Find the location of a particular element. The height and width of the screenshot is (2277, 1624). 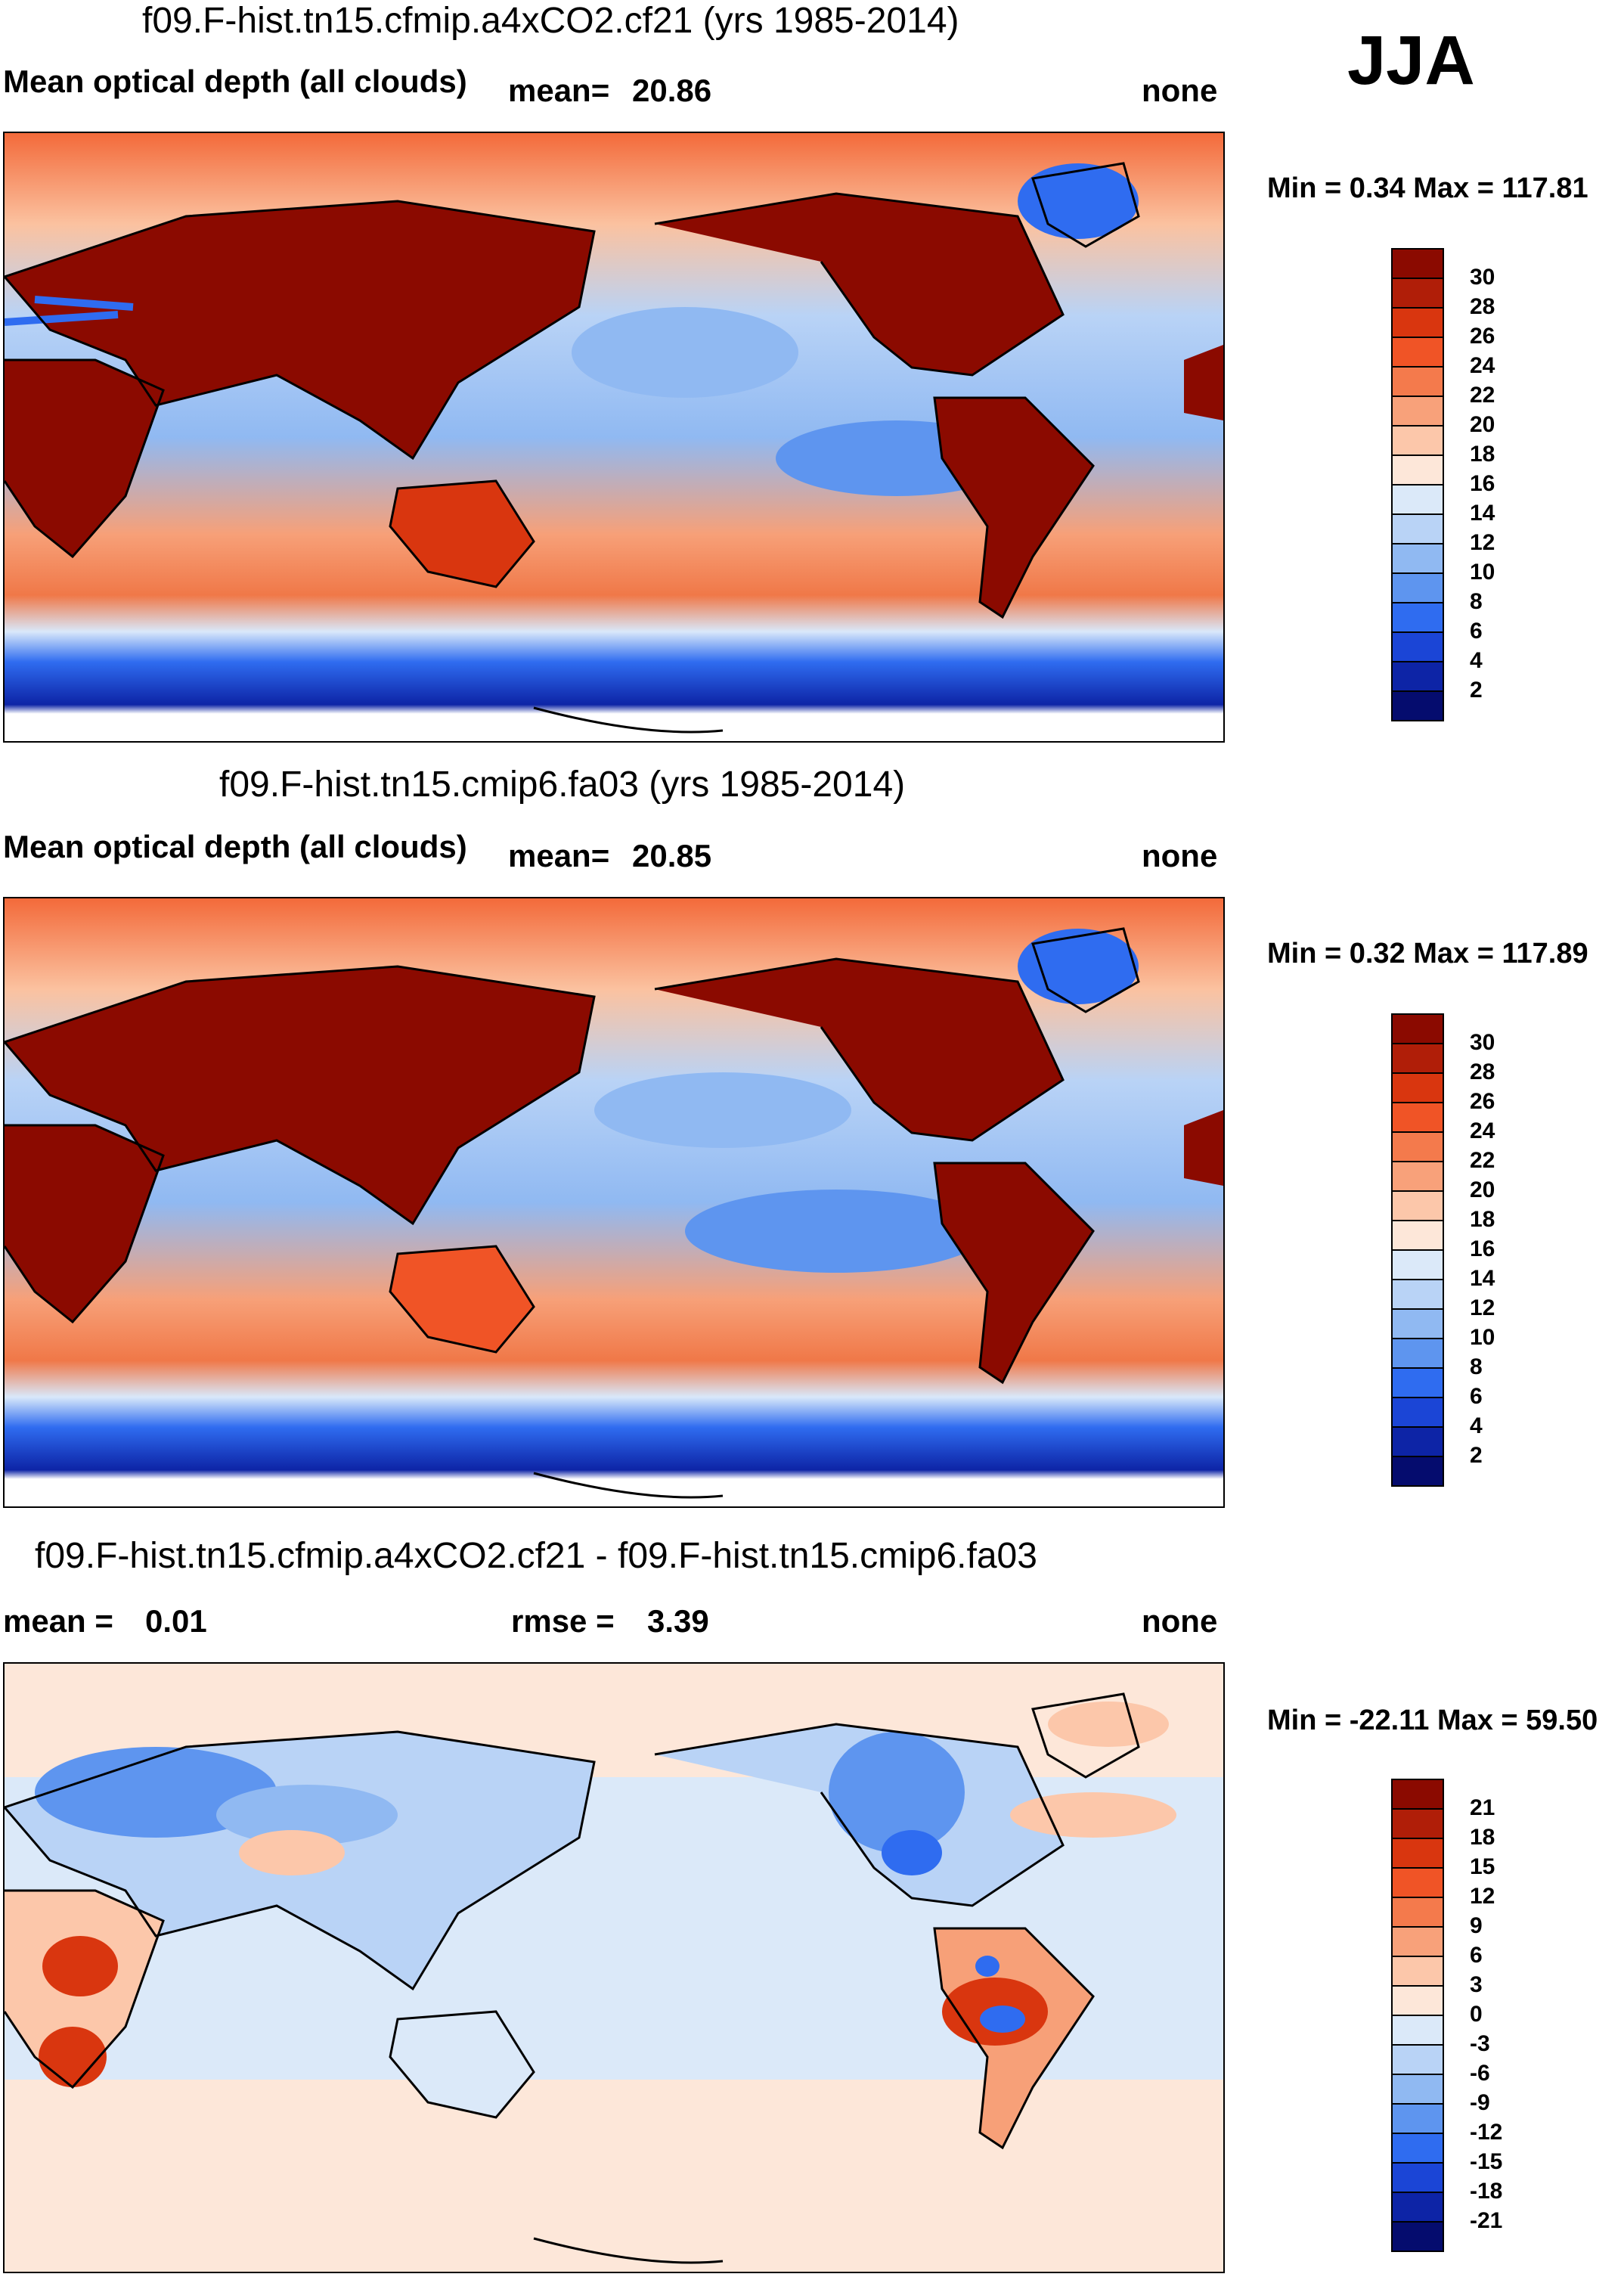

panel-3-rmse-value: 3.39 is located at coordinates (678, 1621).